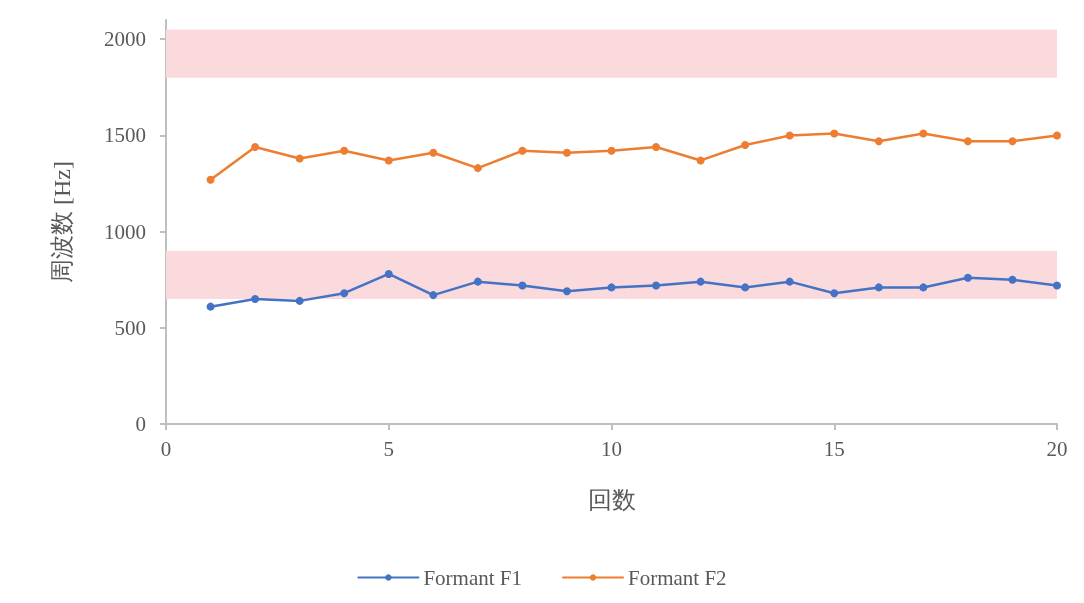  Describe the element at coordinates (125, 231) in the screenshot. I see `y-tick-label: 1000` at that location.